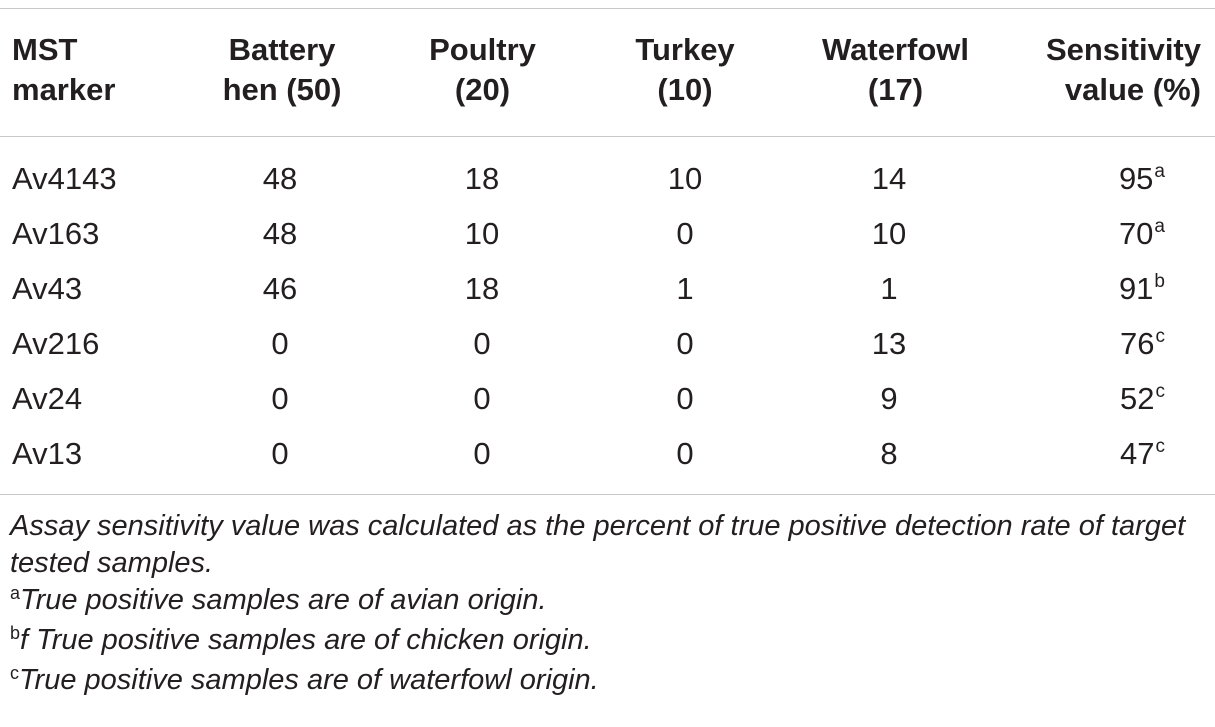 The width and height of the screenshot is (1215, 727). What do you see at coordinates (15, 593) in the screenshot?
I see `footnote-mark-a: a` at bounding box center [15, 593].